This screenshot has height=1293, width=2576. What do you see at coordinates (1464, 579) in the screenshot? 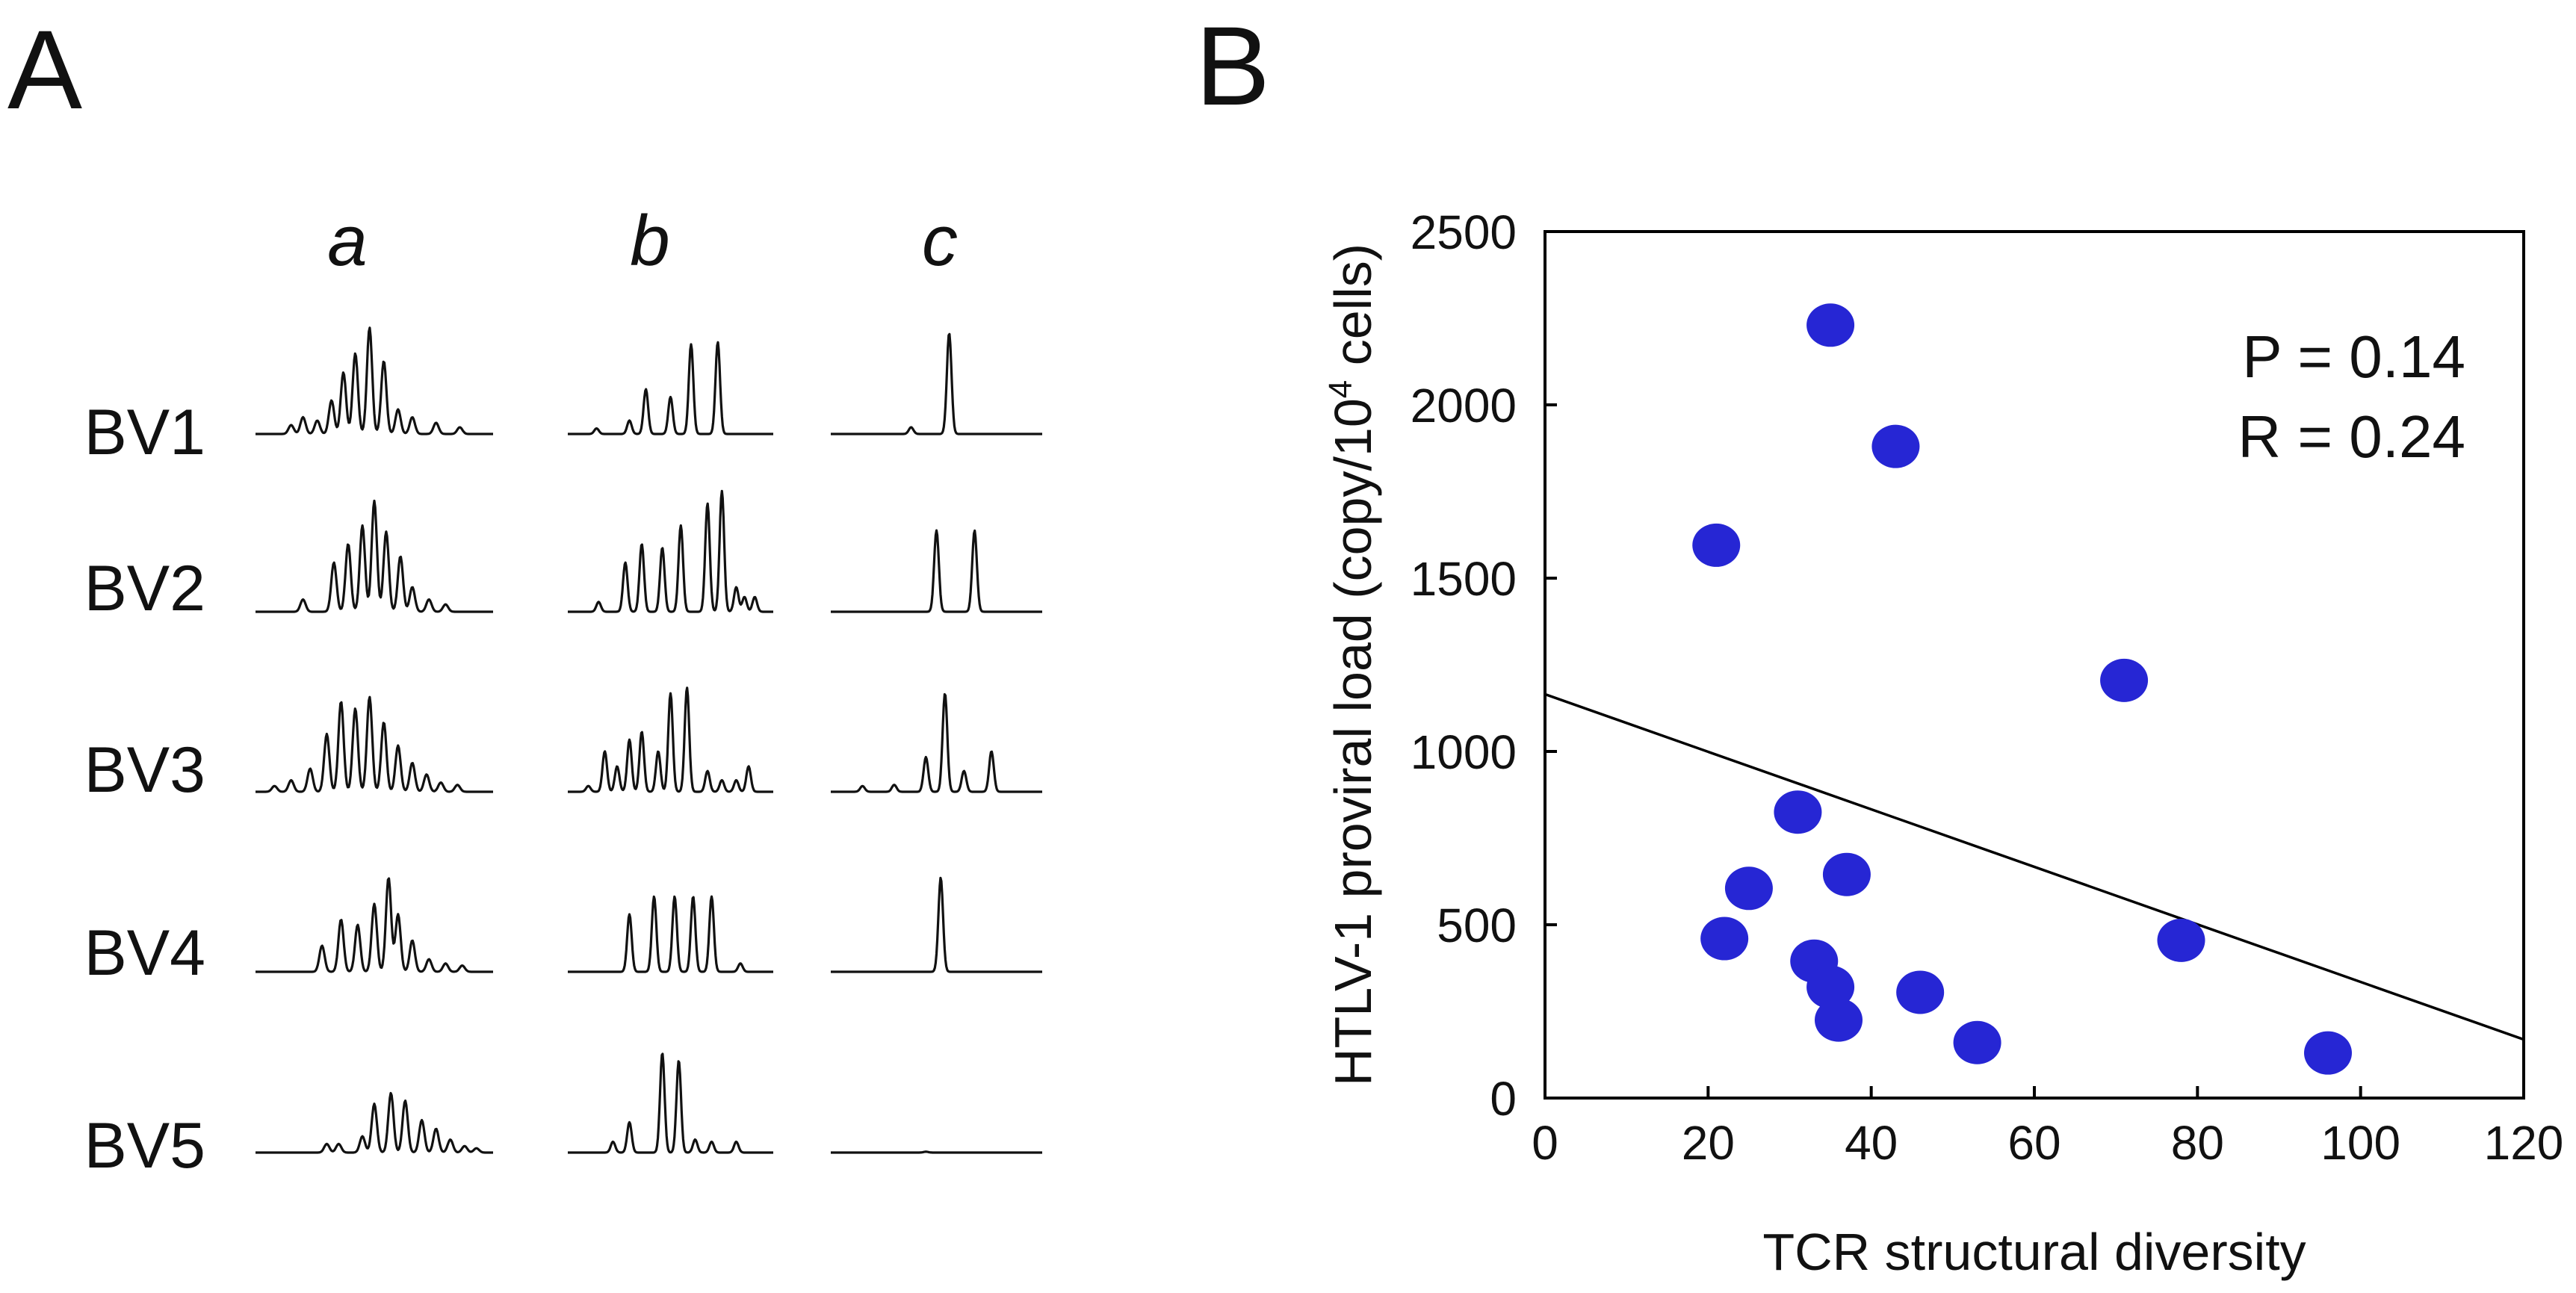
I see `y-tick-label: 1500` at bounding box center [1464, 579].